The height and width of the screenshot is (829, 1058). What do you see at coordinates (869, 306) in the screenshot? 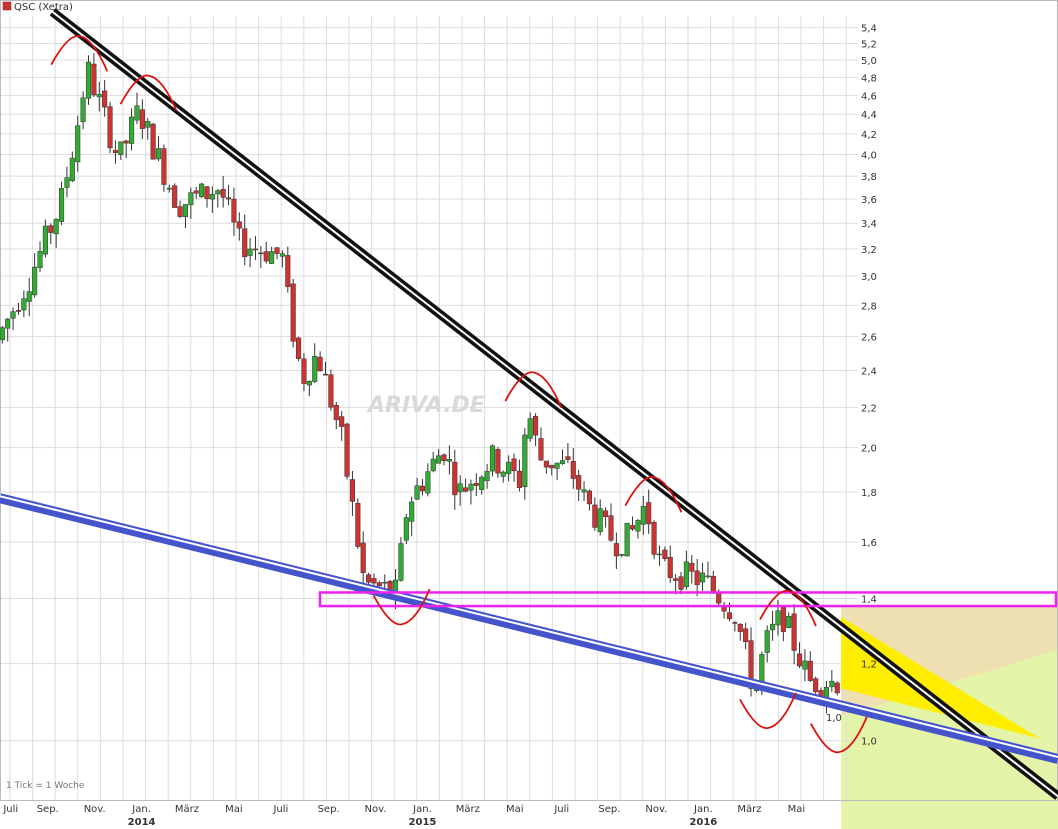
I see `y-tick-label: 2,8` at bounding box center [869, 306].